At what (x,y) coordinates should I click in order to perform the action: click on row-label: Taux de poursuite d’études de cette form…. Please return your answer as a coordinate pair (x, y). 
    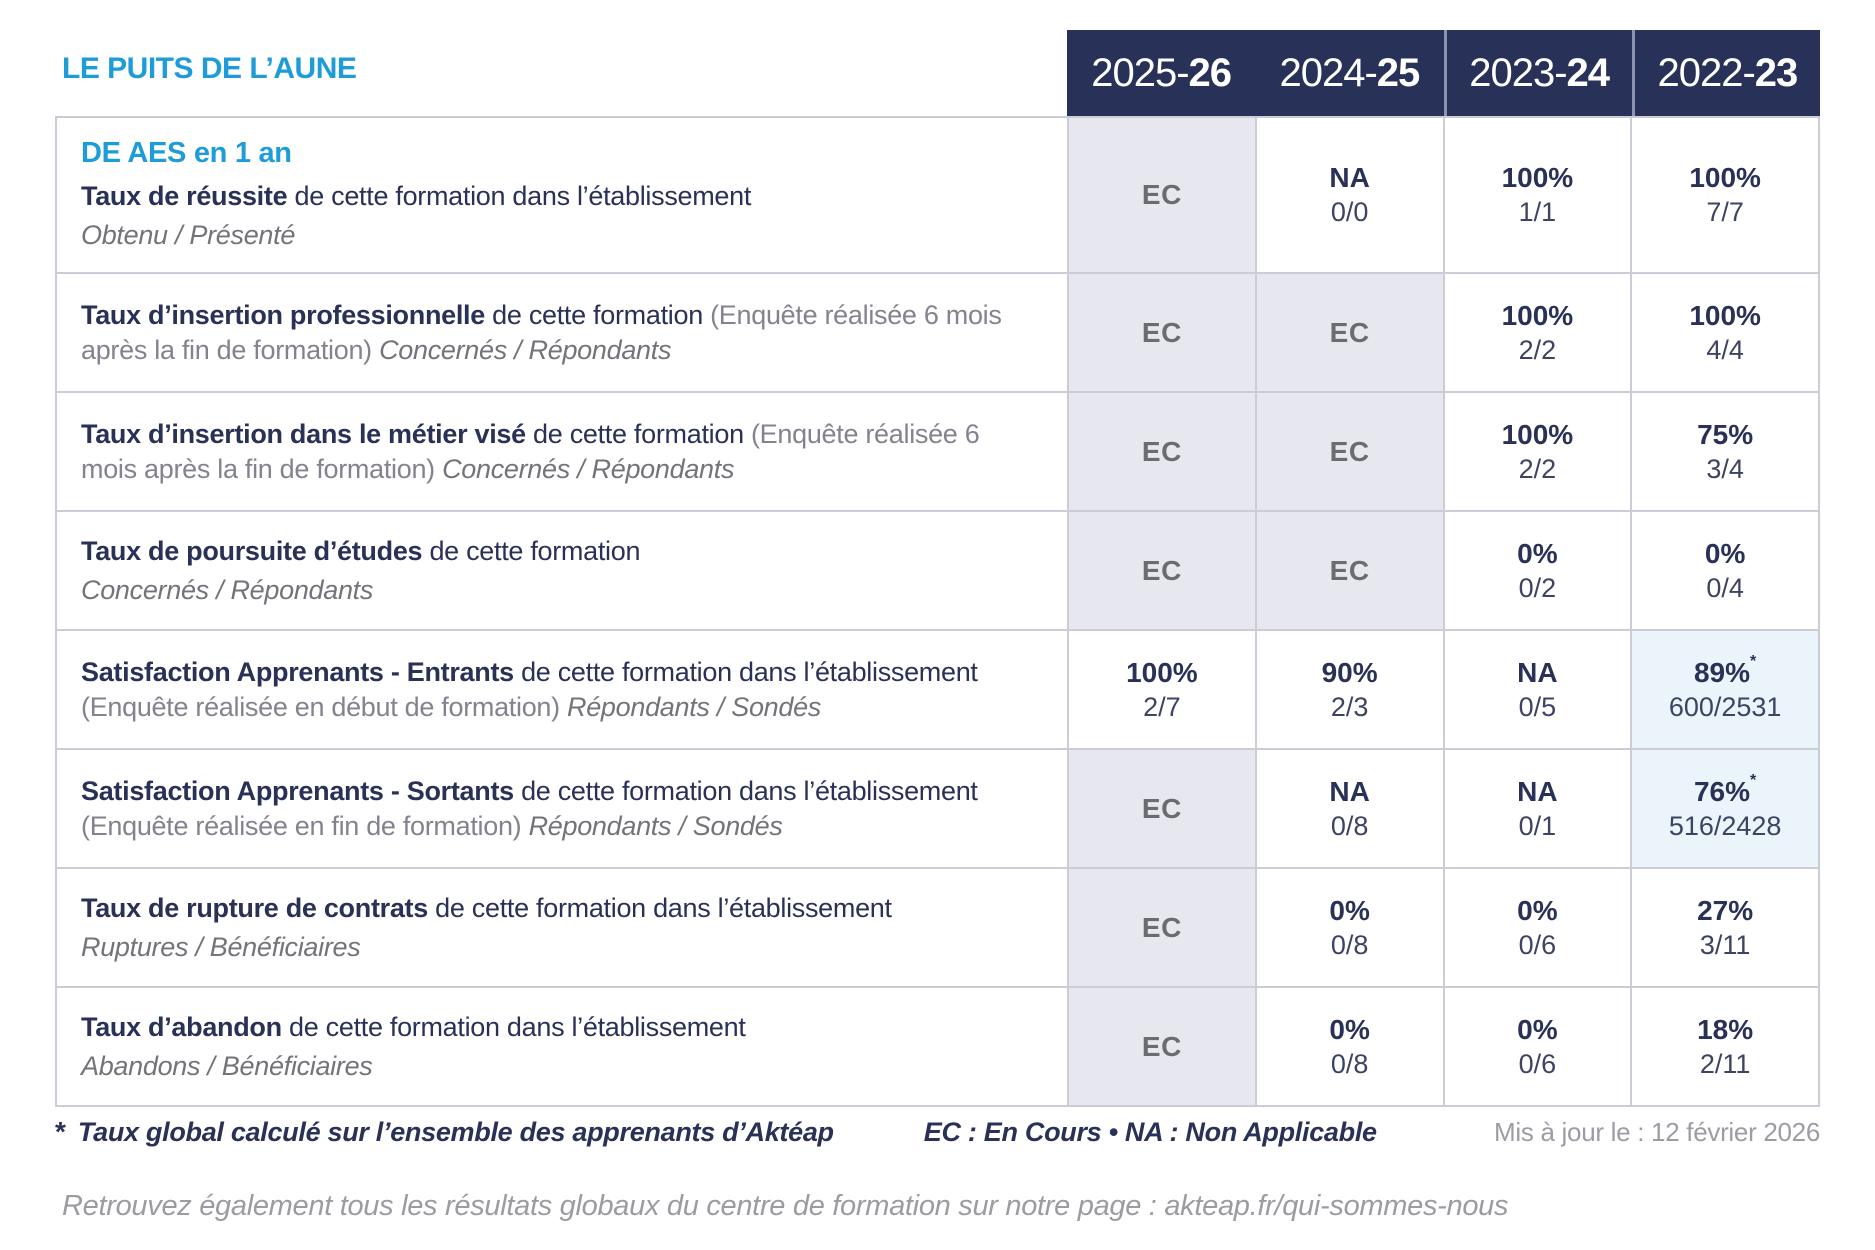
    Looking at the image, I should click on (562, 570).